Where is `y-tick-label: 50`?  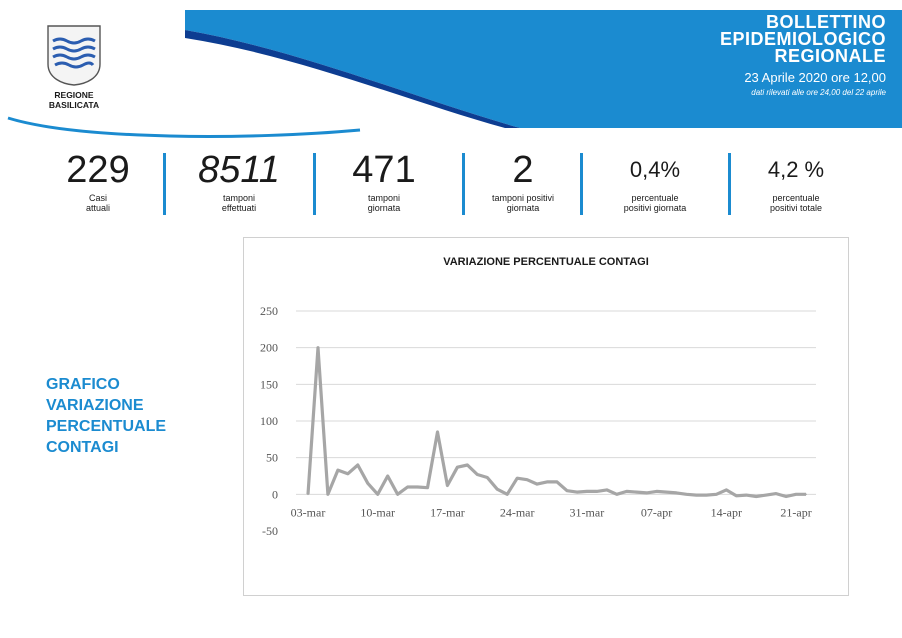
y-tick-label: 50 is located at coordinates (272, 458).